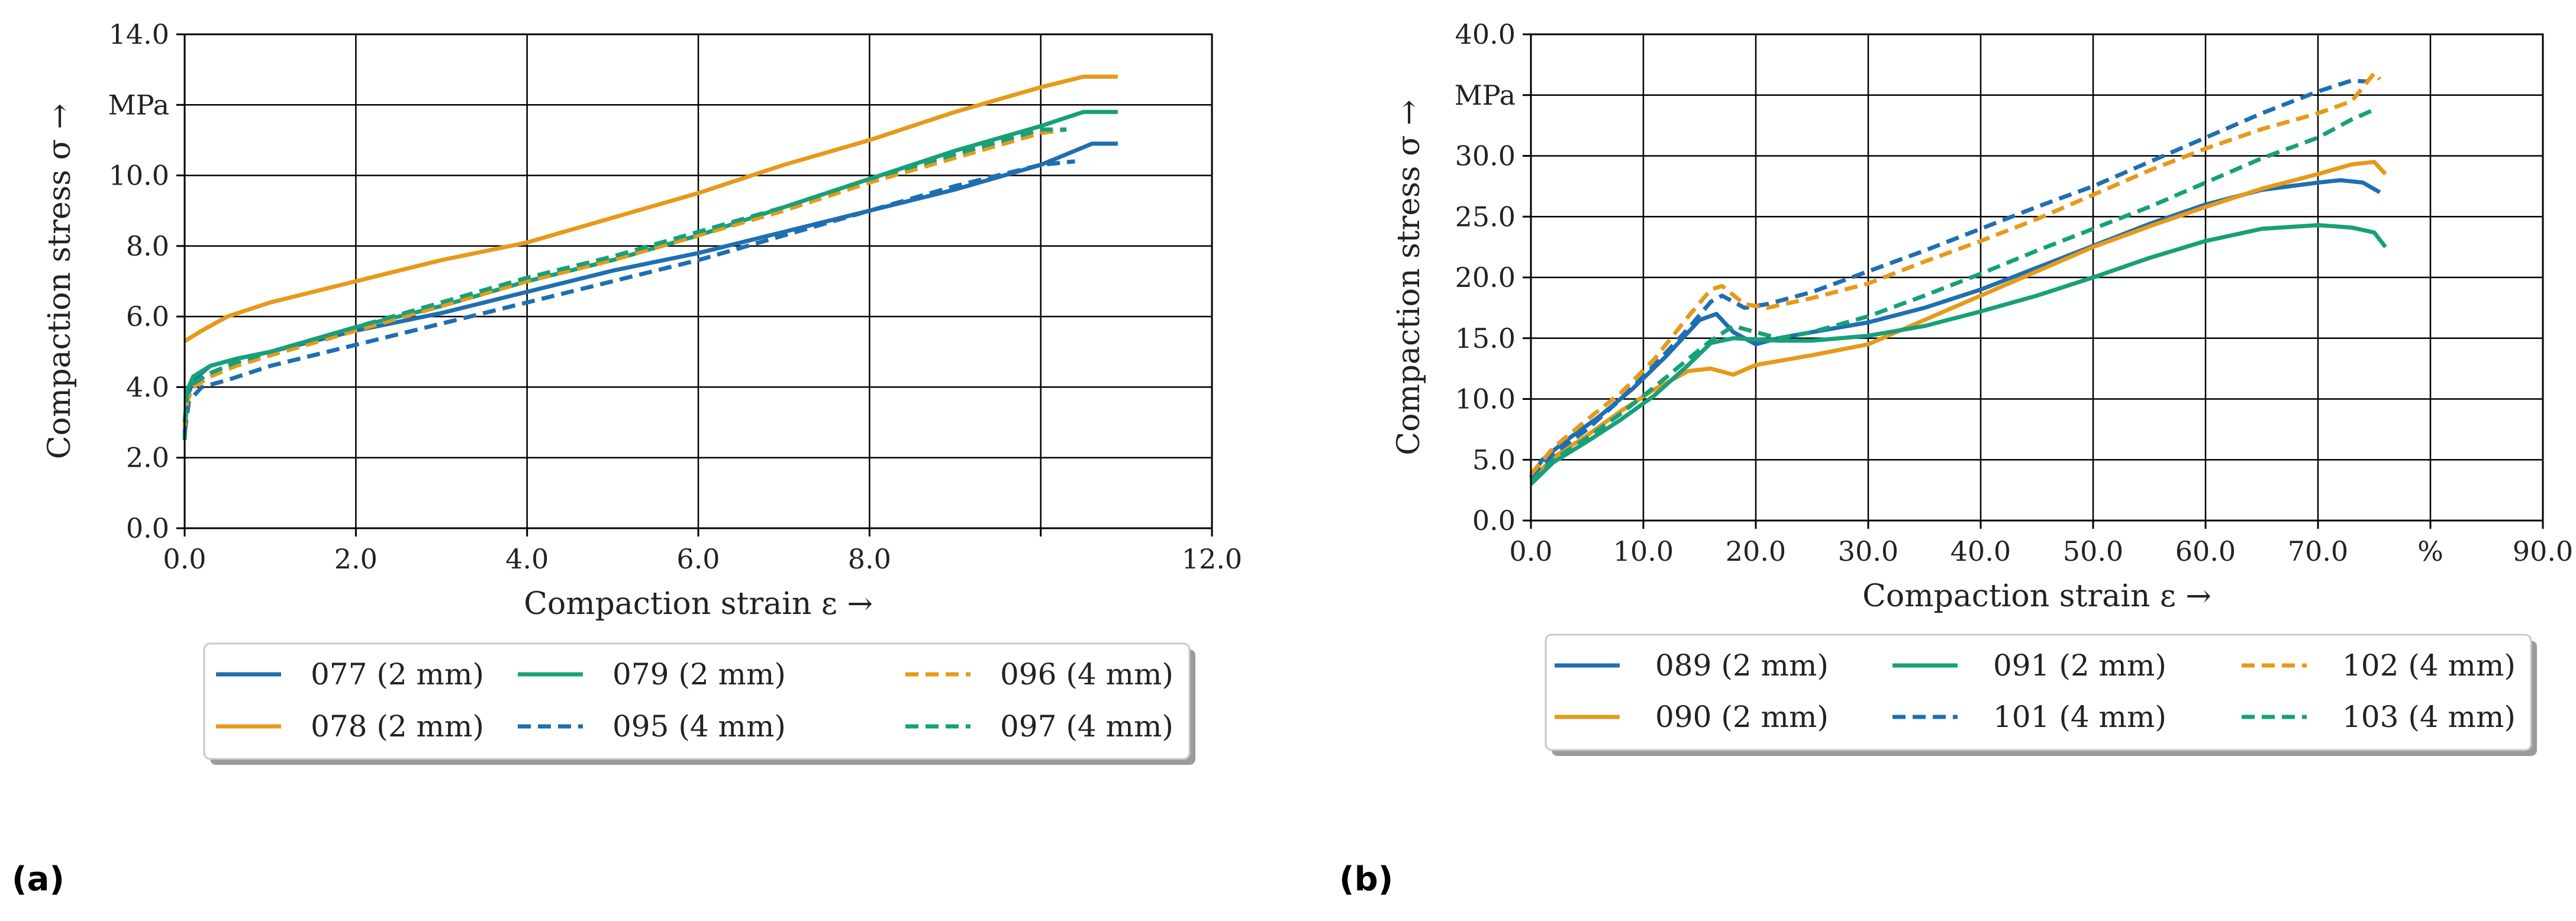  I want to click on legend-entry-label: 091 (2 mm), so click(2079, 665).